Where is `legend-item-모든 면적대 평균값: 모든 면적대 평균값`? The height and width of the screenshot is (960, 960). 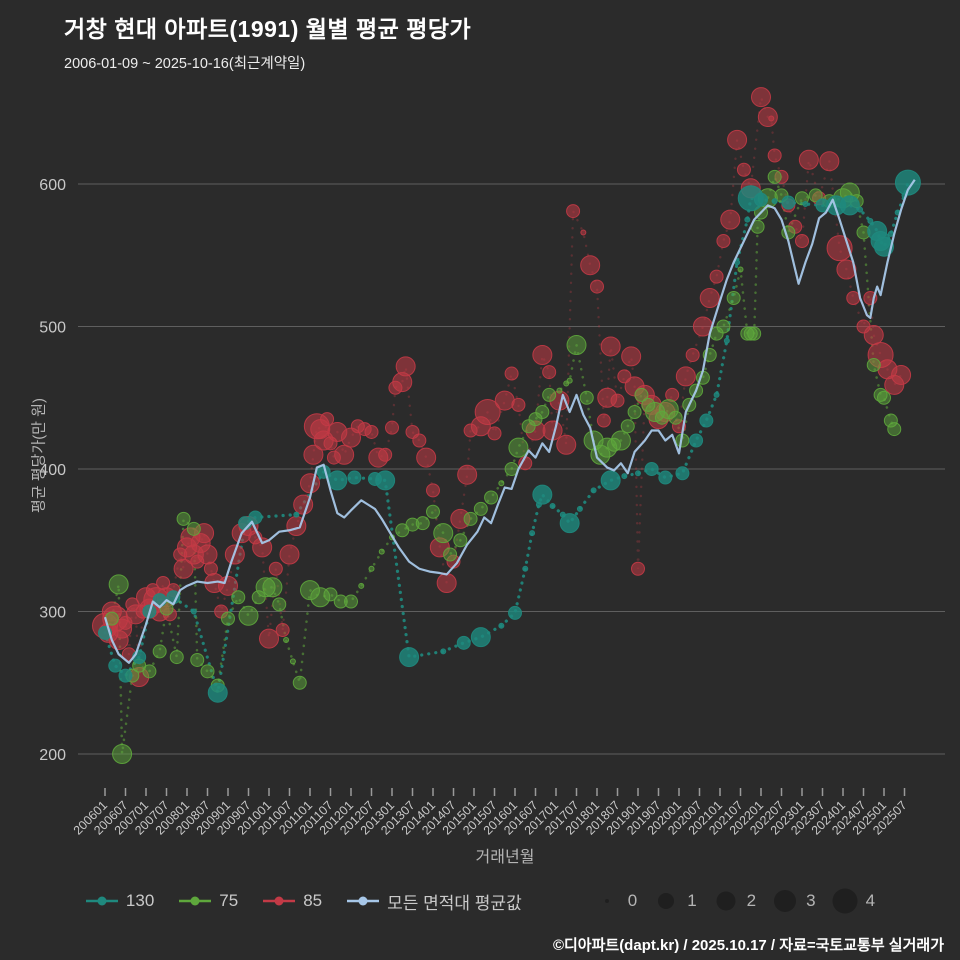
legend-item-모든 면적대 평균값: 모든 면적대 평균값 is located at coordinates (434, 901).